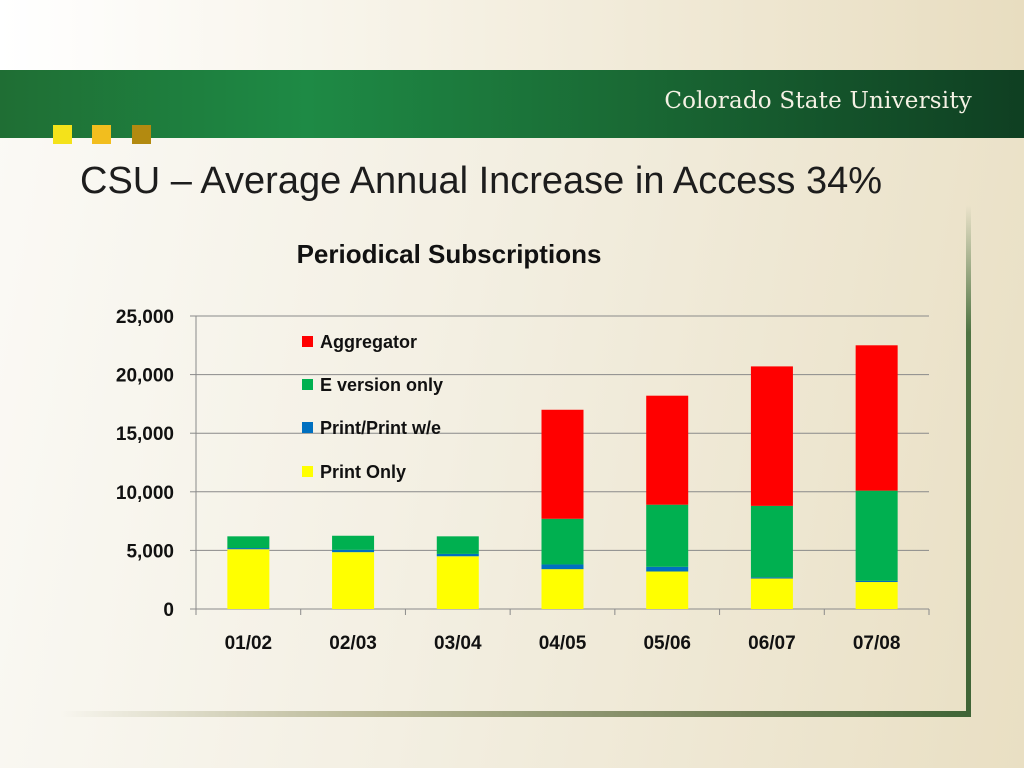 This screenshot has width=1024, height=768. I want to click on legend-label-print-only: Print Only, so click(363, 472).